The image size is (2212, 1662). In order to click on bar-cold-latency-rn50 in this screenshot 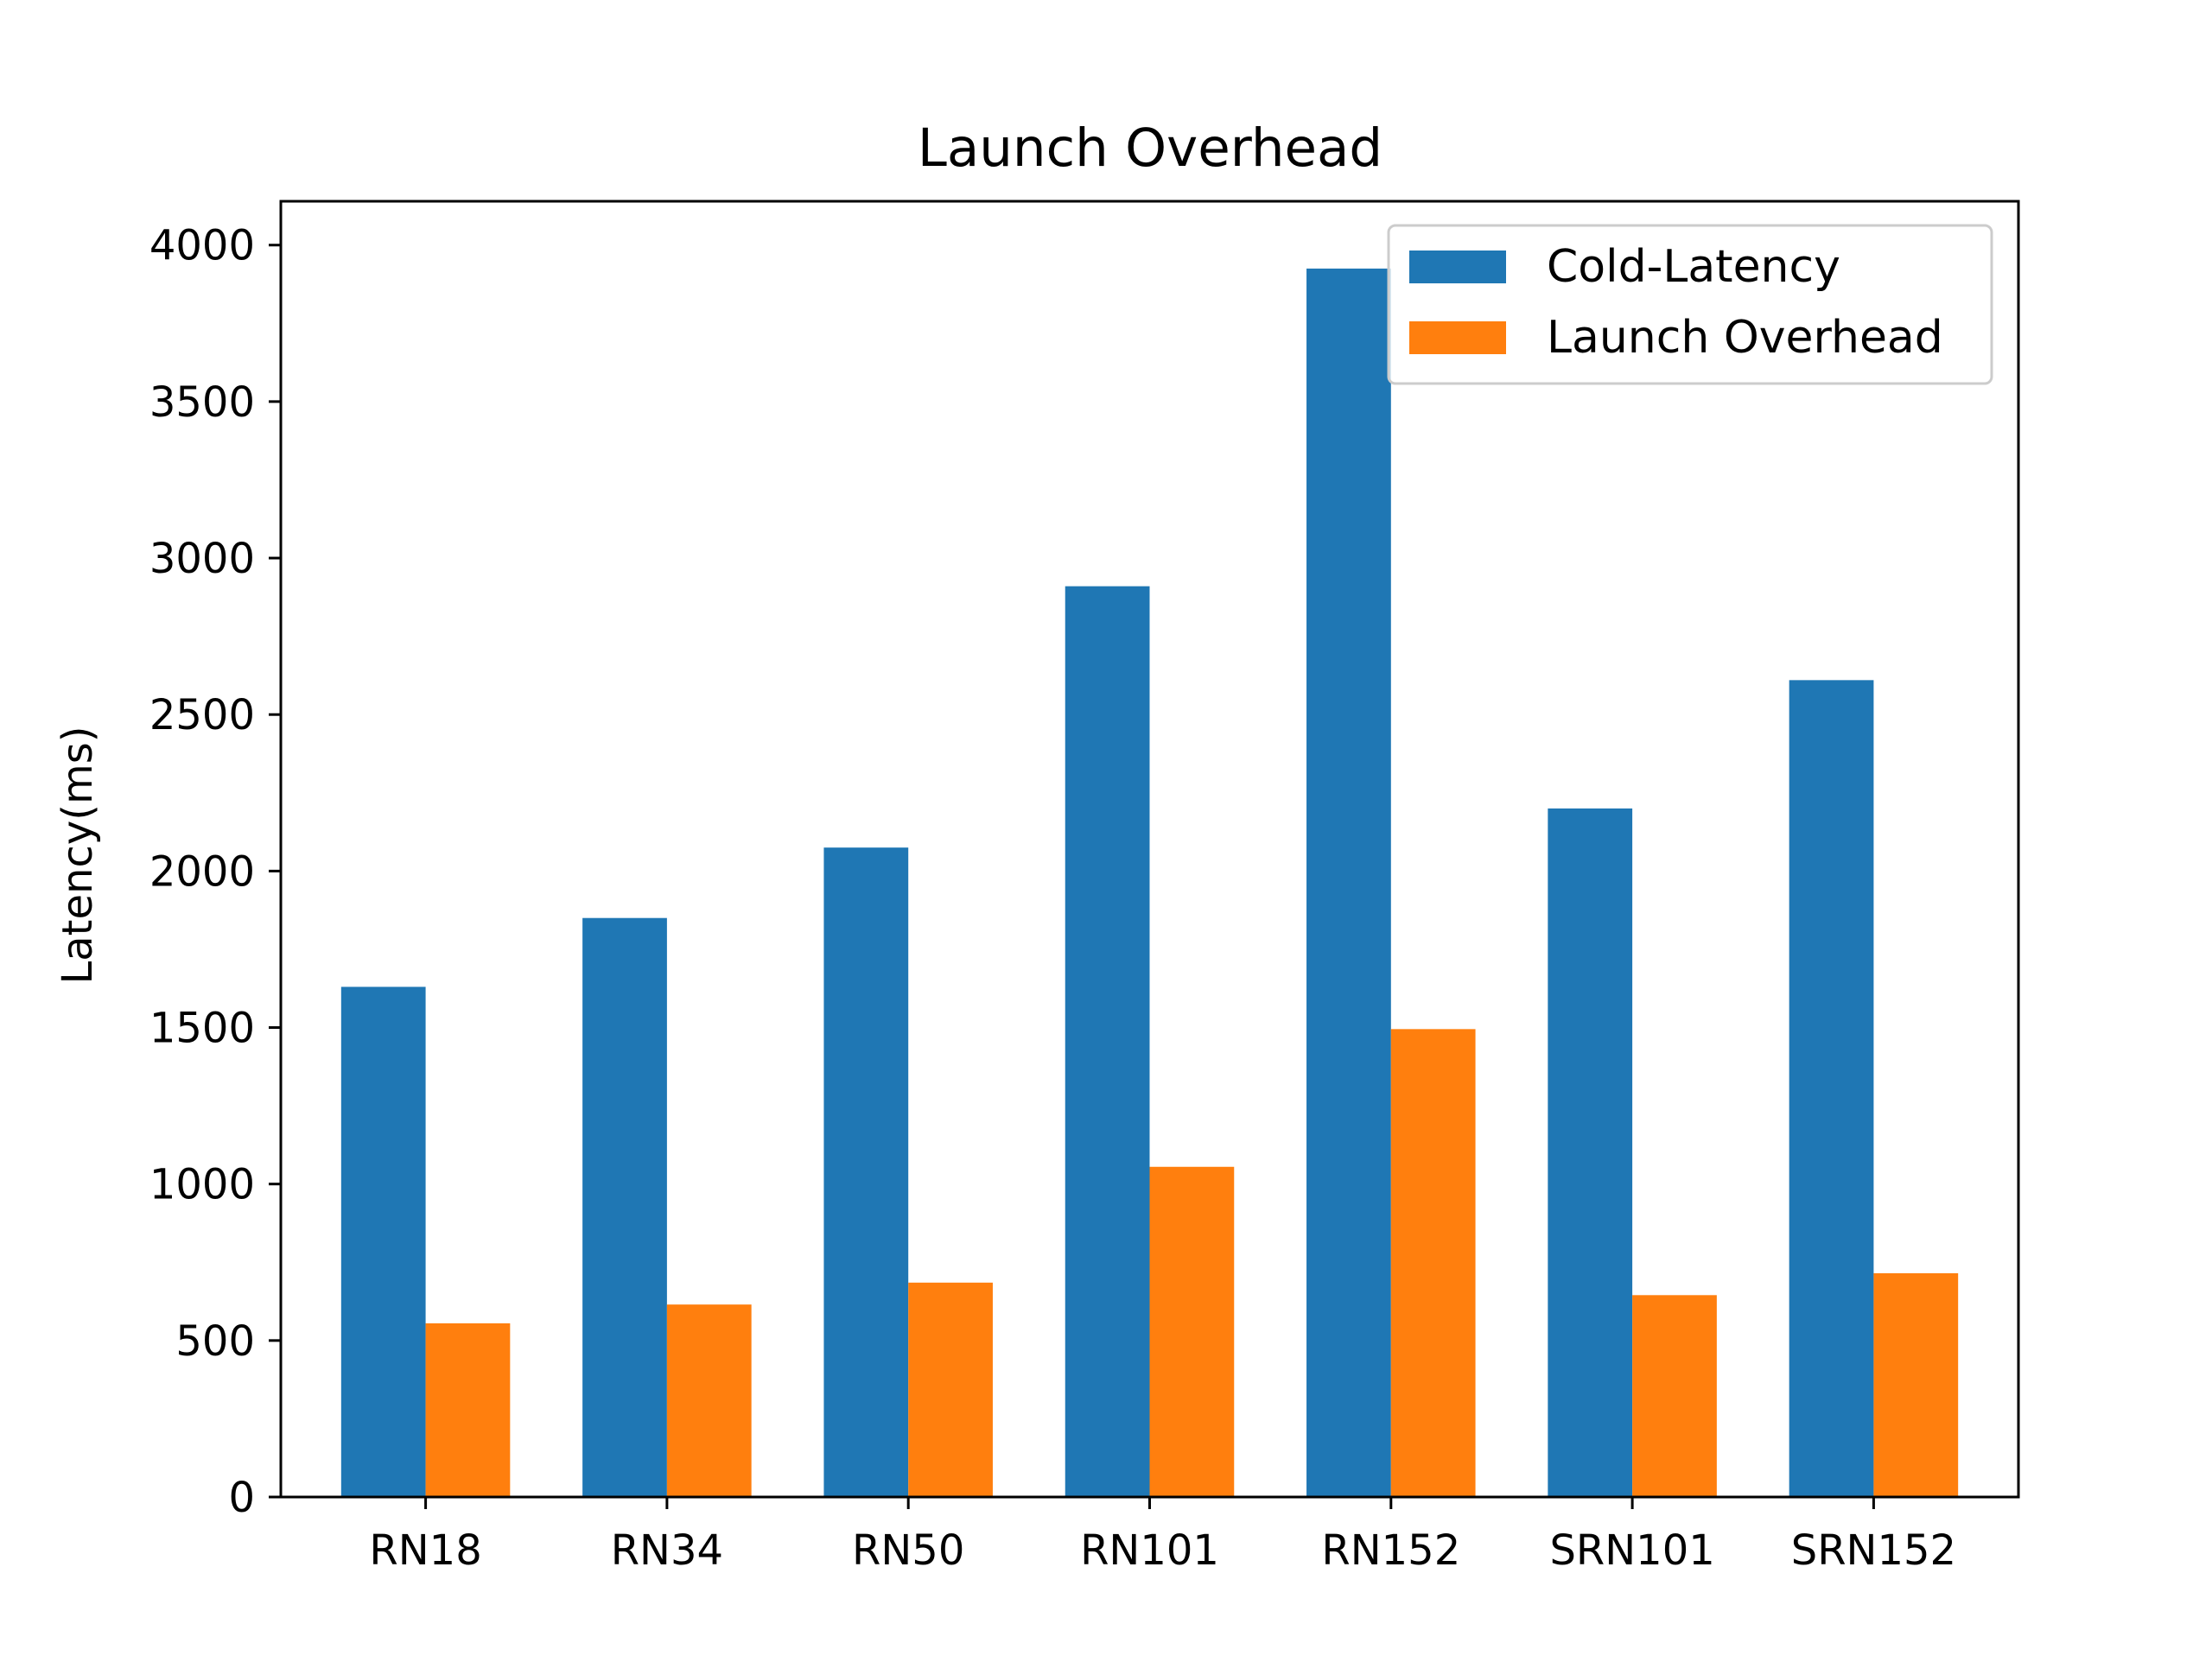, I will do `click(866, 1172)`.